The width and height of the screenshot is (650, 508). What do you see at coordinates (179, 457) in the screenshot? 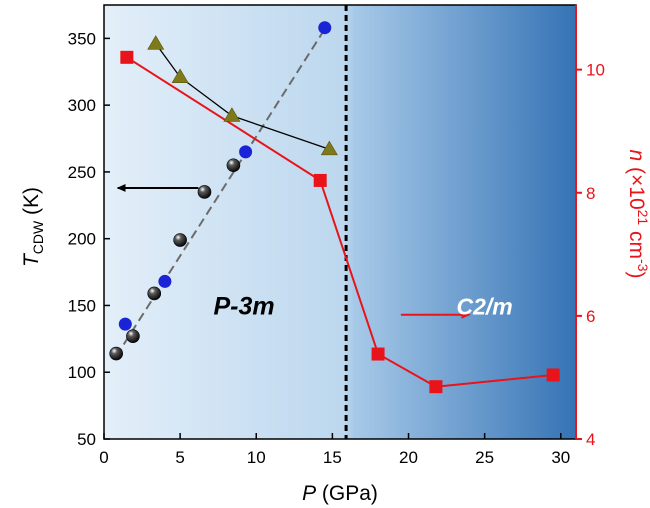
I see `x-tick-label-5: 5` at bounding box center [179, 457].